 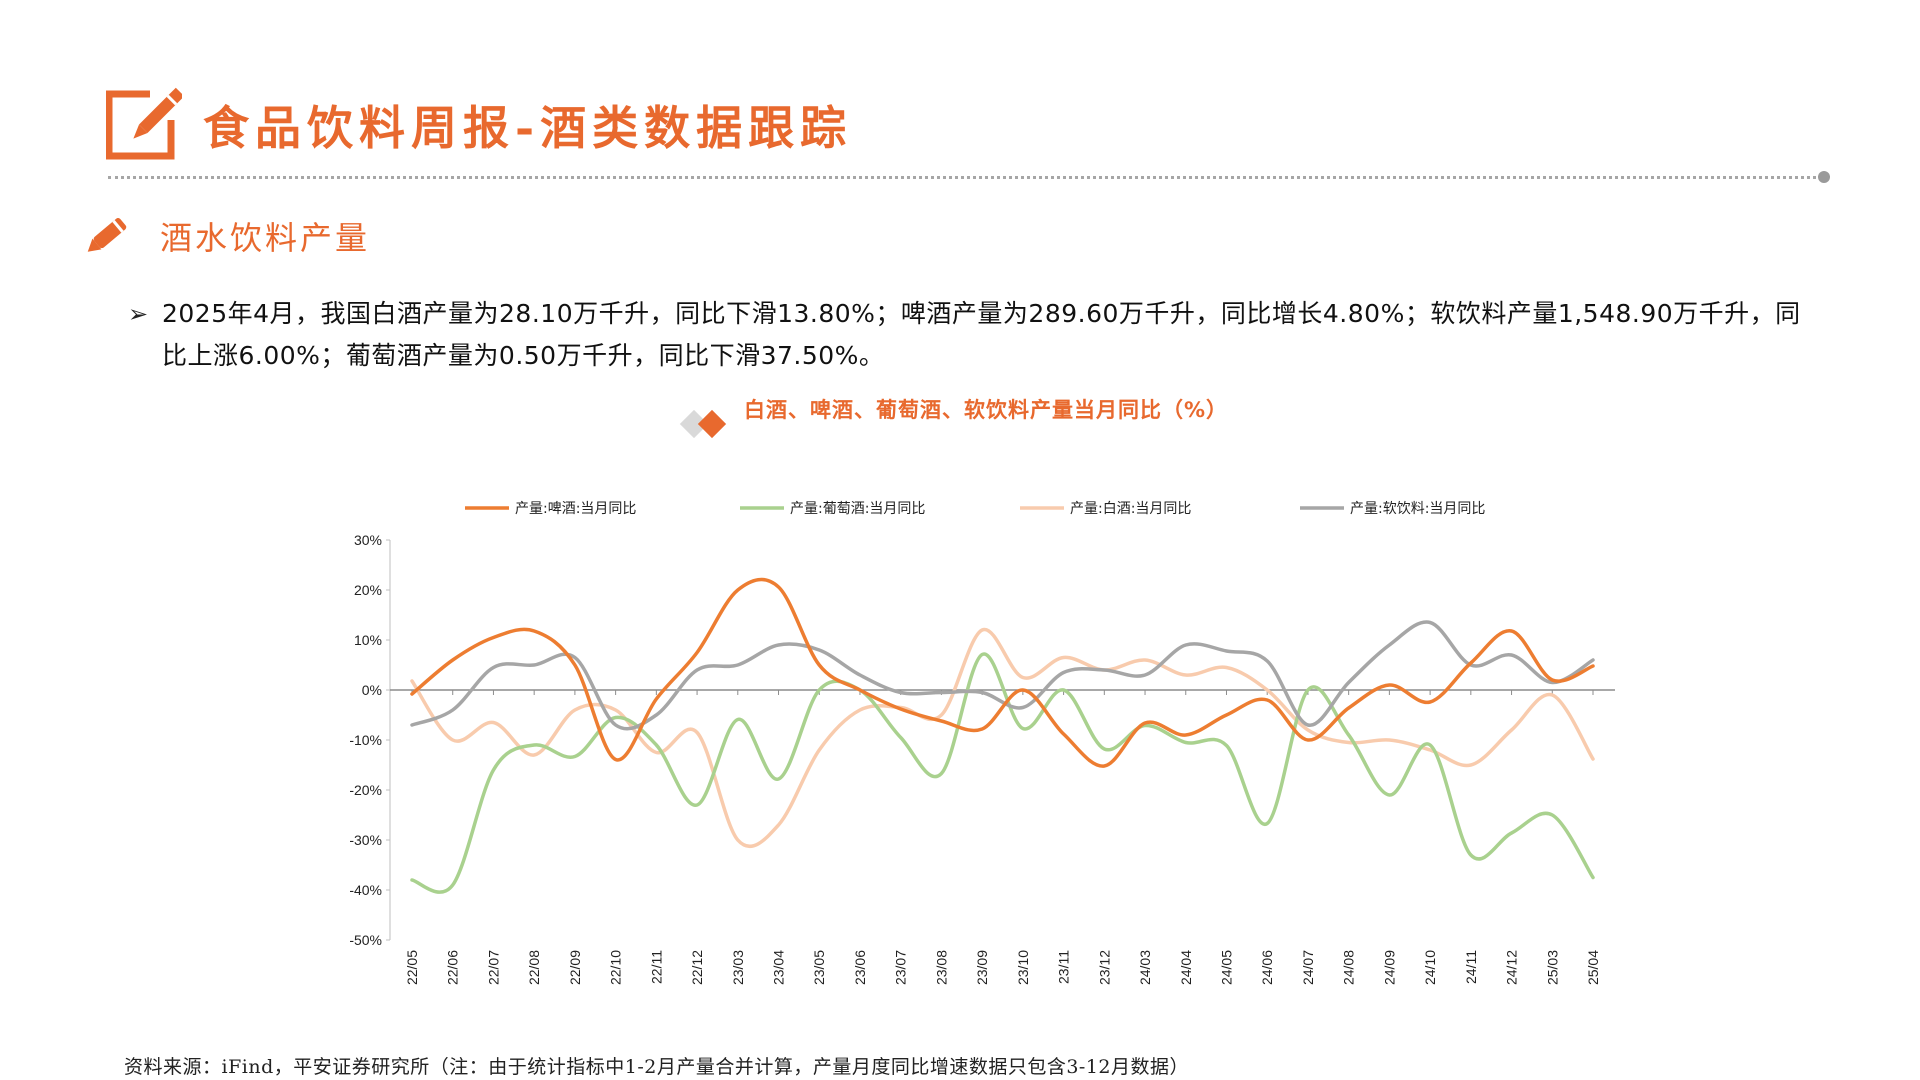 What do you see at coordinates (1417, 509) in the screenshot?
I see `legend-label: 产量:软饮料:当月同比` at bounding box center [1417, 509].